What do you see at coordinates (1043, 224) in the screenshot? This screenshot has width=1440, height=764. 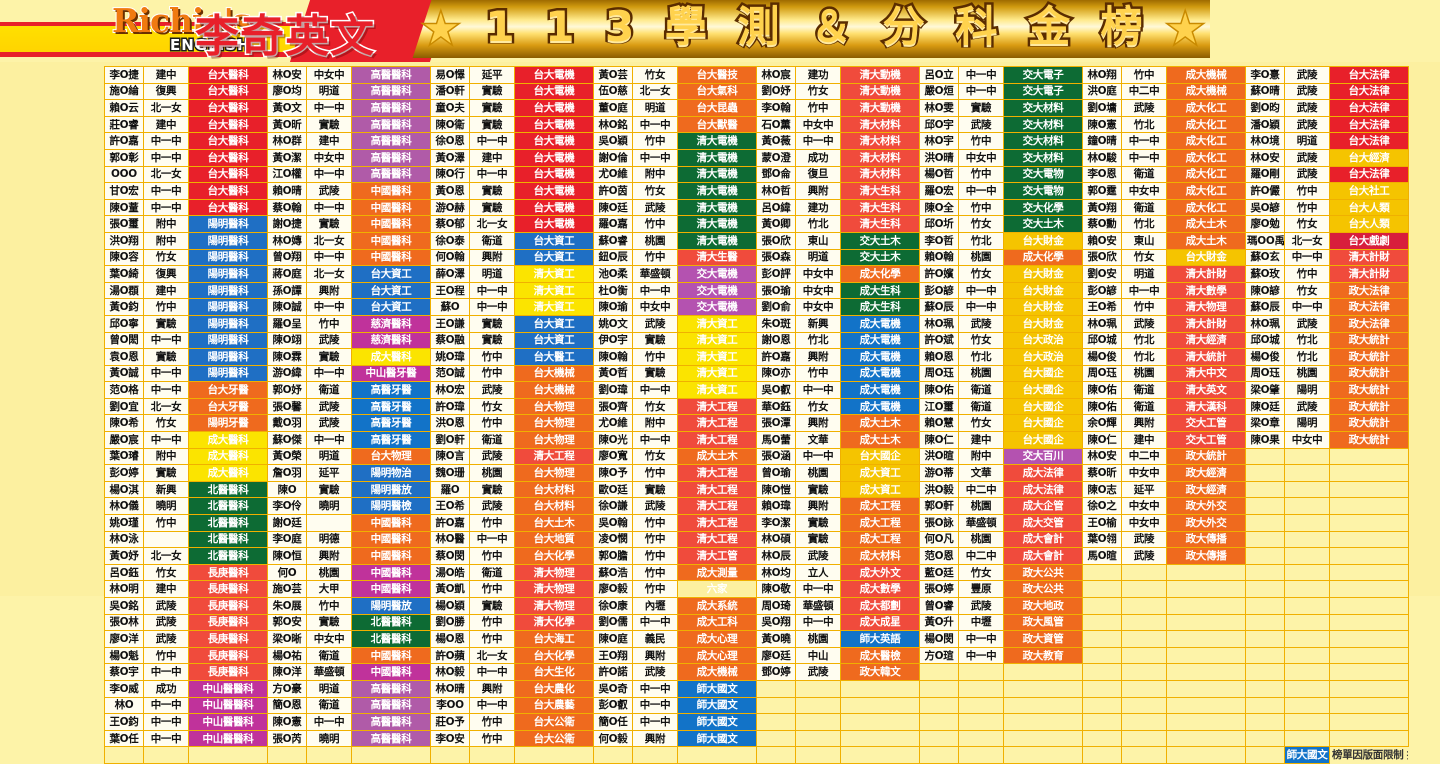 I see `admitted-program-cell: 交大土木` at bounding box center [1043, 224].